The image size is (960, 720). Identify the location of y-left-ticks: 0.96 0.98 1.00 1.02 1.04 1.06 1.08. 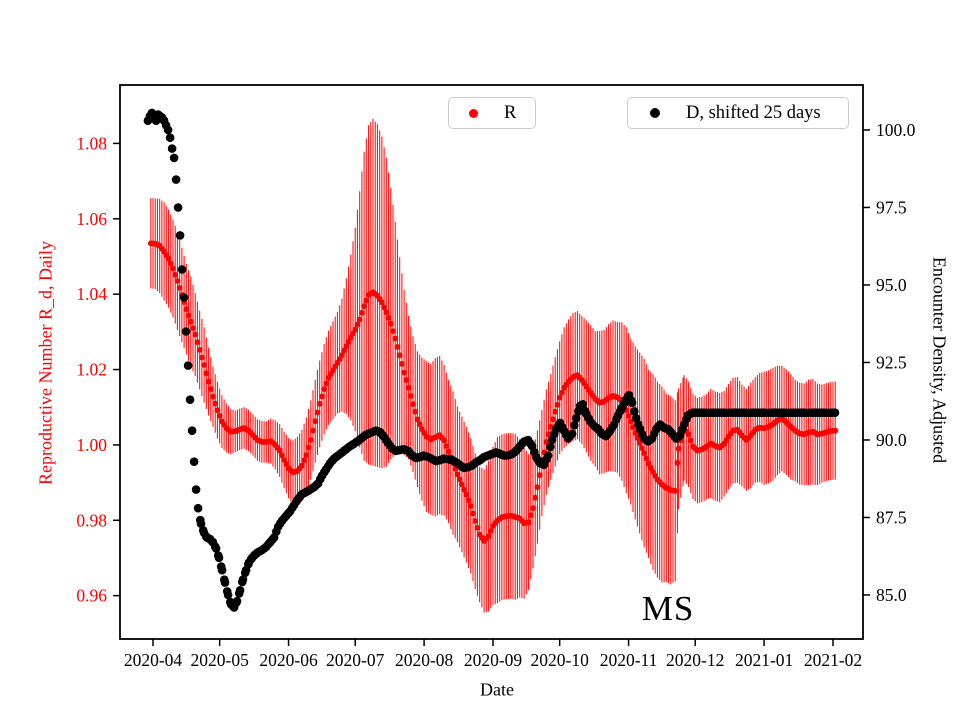
(98, 369).